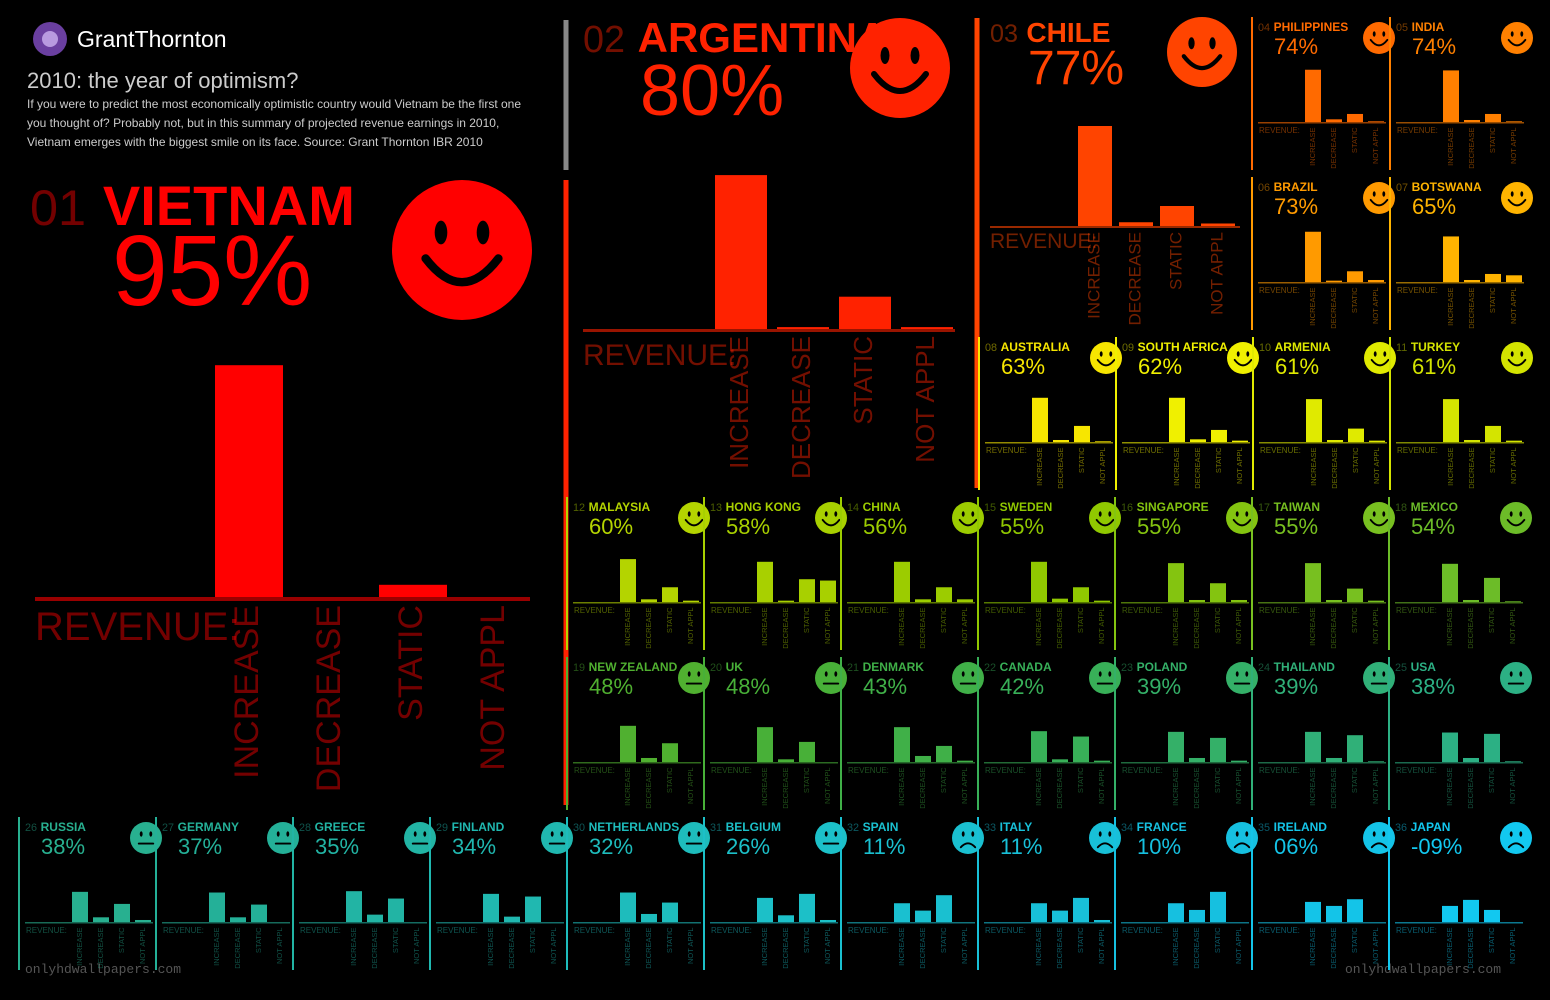 The width and height of the screenshot is (1550, 1000). What do you see at coordinates (1264, 28) in the screenshot?
I see `country-rank: 04` at bounding box center [1264, 28].